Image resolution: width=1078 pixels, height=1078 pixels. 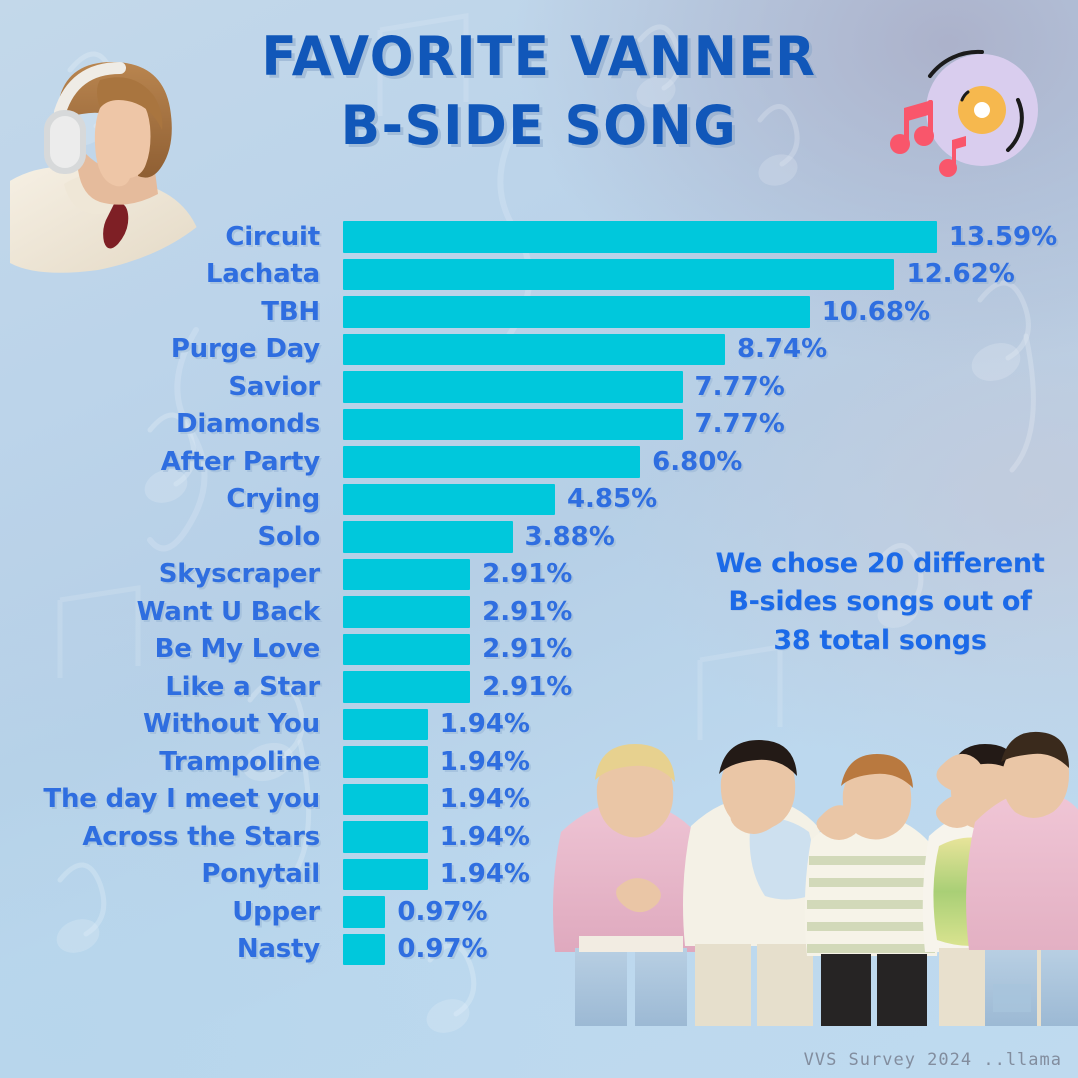 What do you see at coordinates (539, 56) in the screenshot?
I see `title-line-1: FAVORITE VANNER` at bounding box center [539, 56].